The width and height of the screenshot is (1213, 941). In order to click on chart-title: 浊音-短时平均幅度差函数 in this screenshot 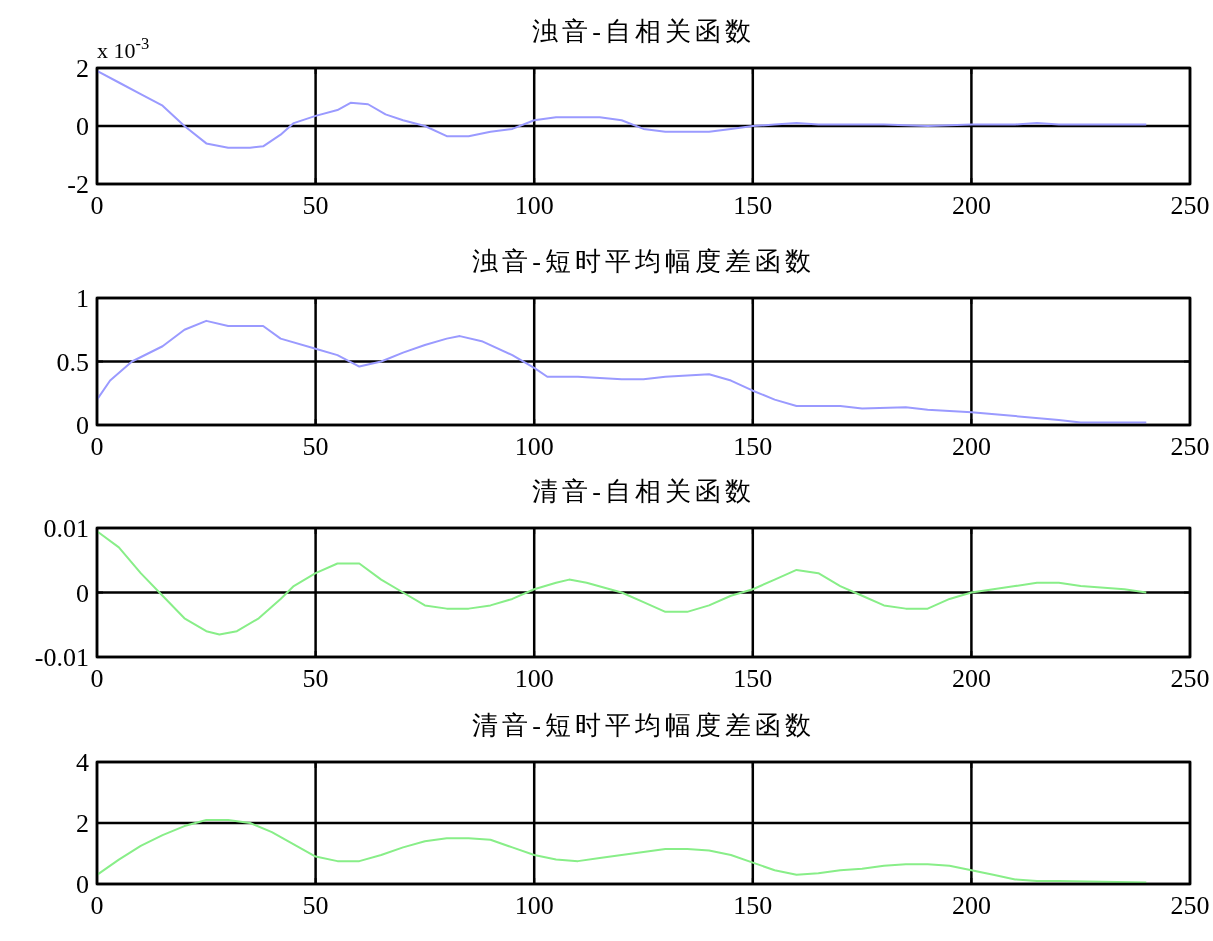, I will do `click(643, 261)`.